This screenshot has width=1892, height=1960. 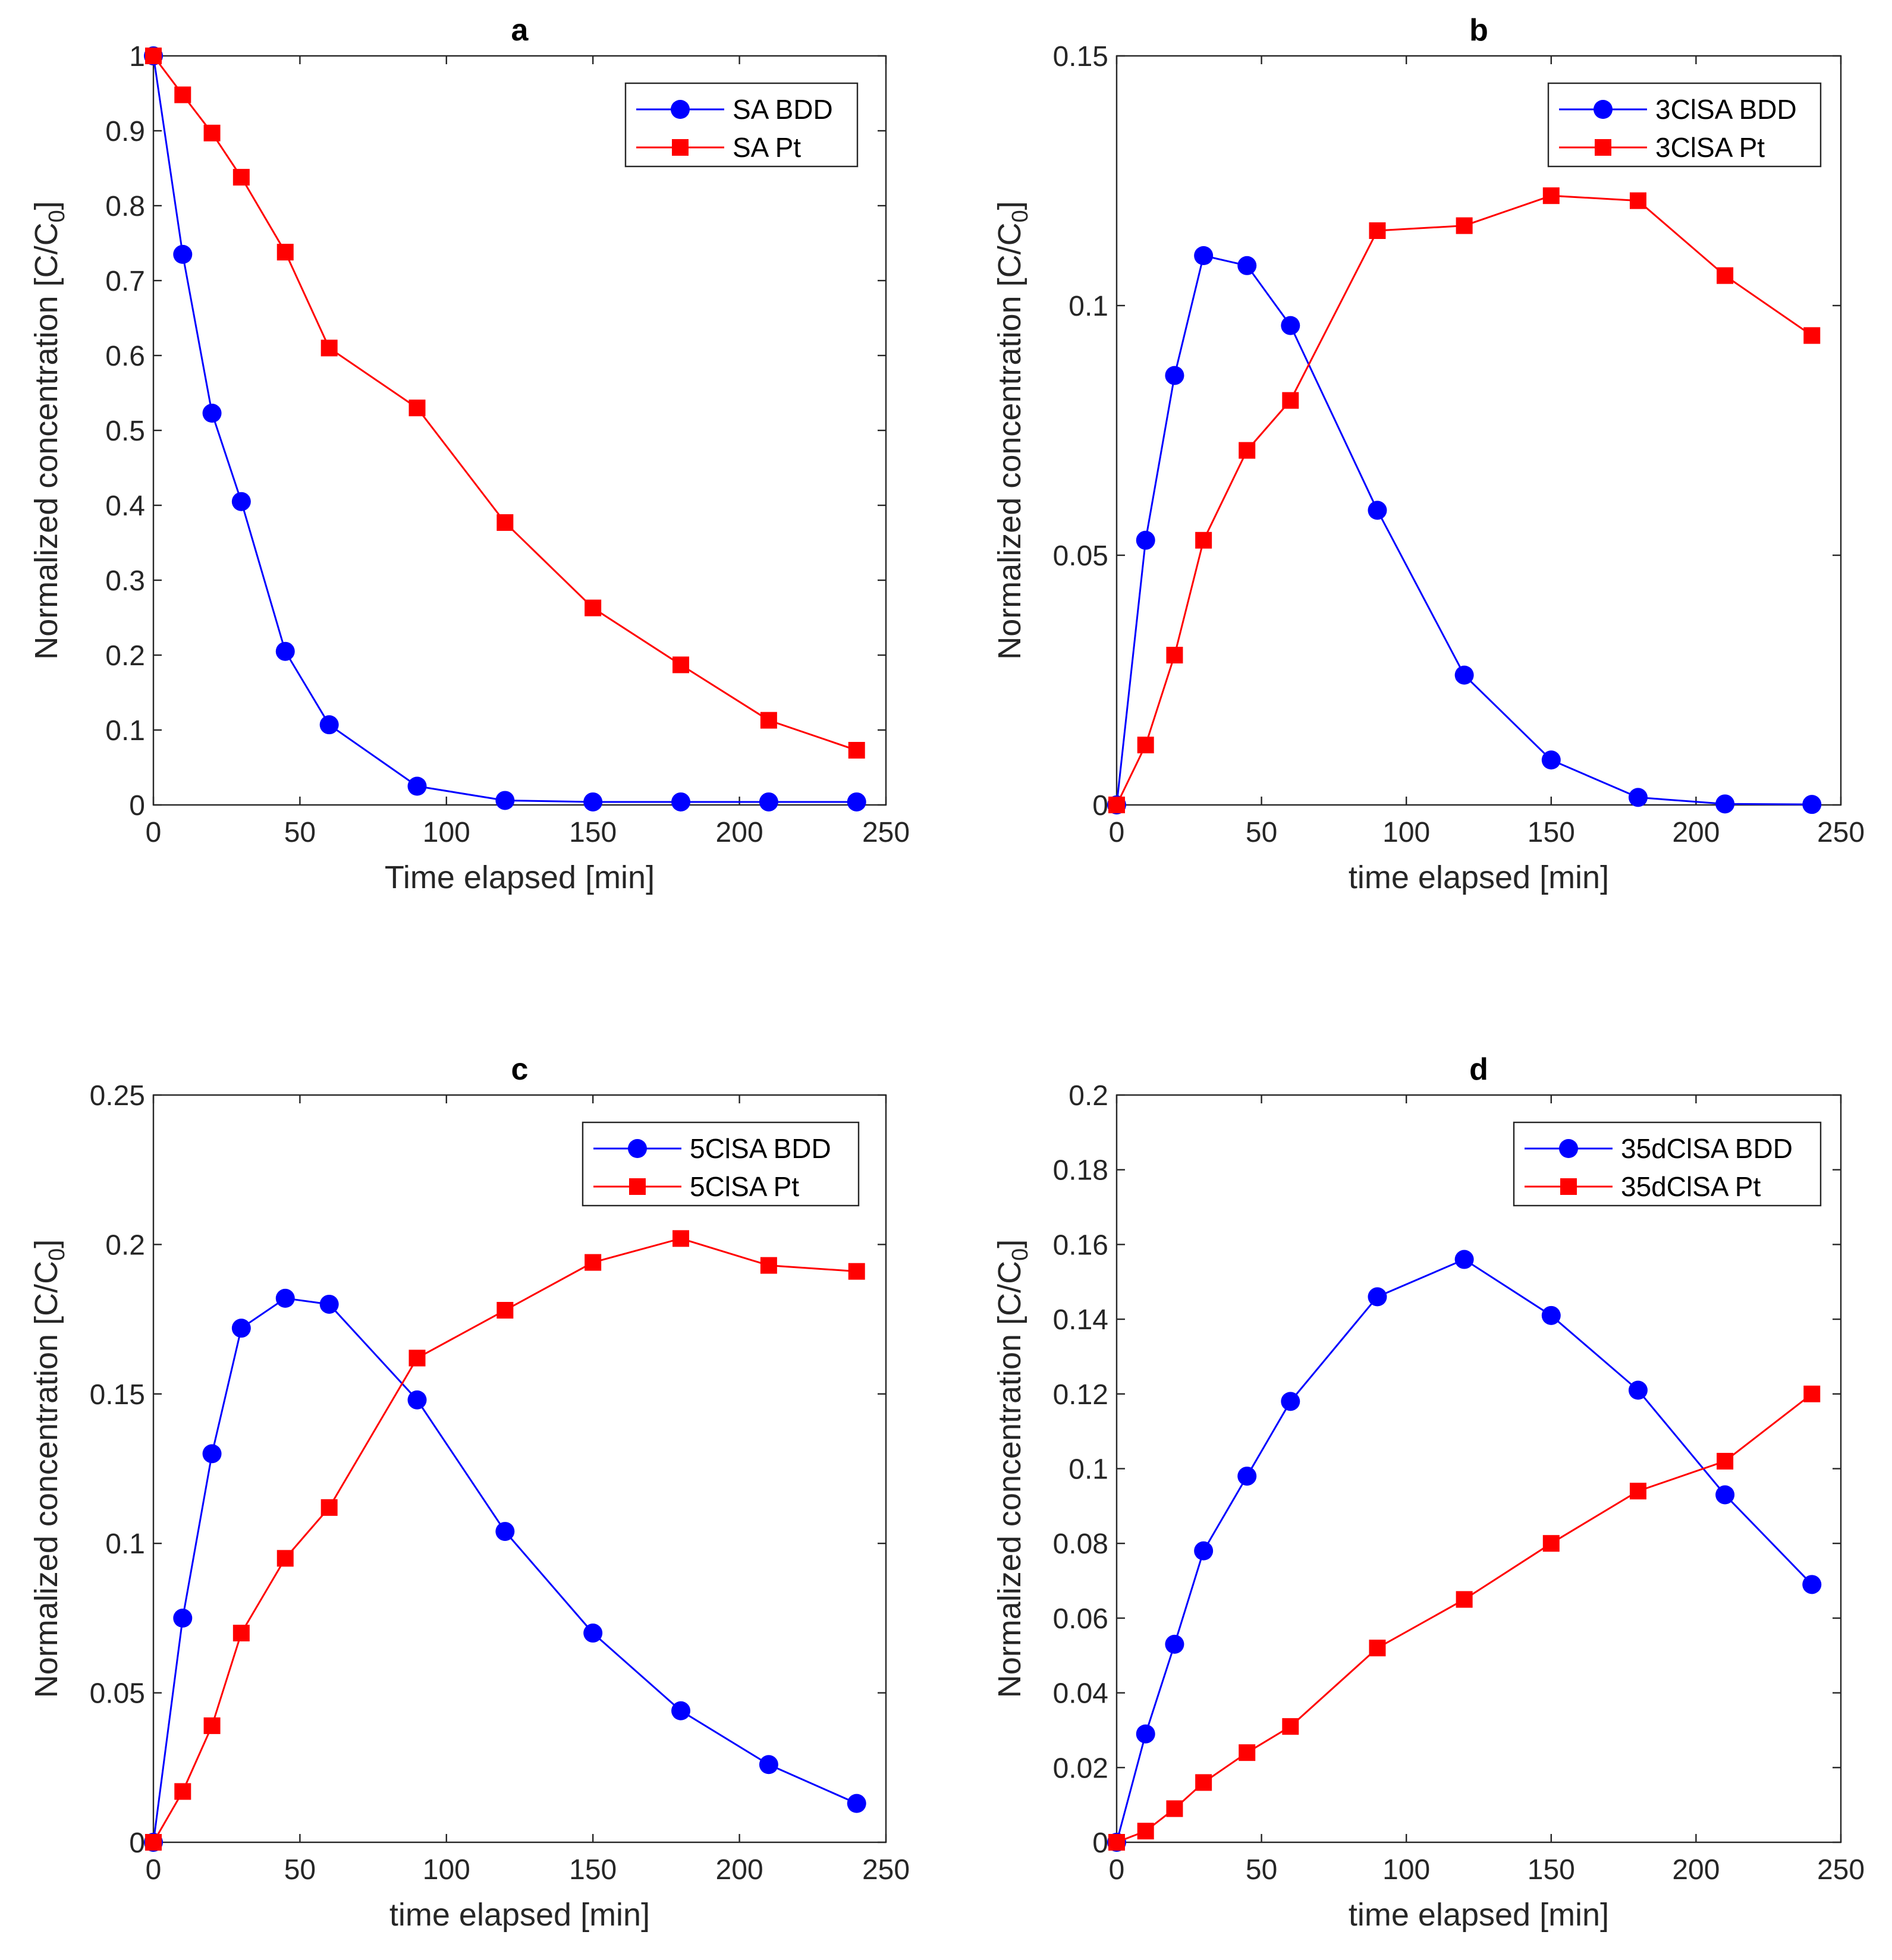 I want to click on y-tick-label: 0.14, so click(x=1080, y=1320).